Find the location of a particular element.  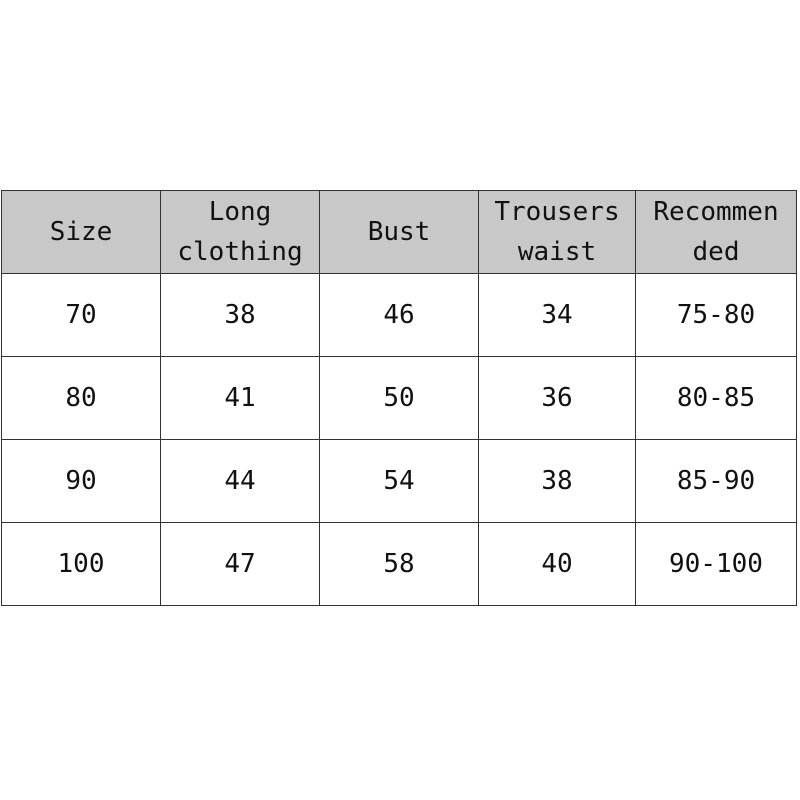

table-cell: 50 is located at coordinates (399, 398).